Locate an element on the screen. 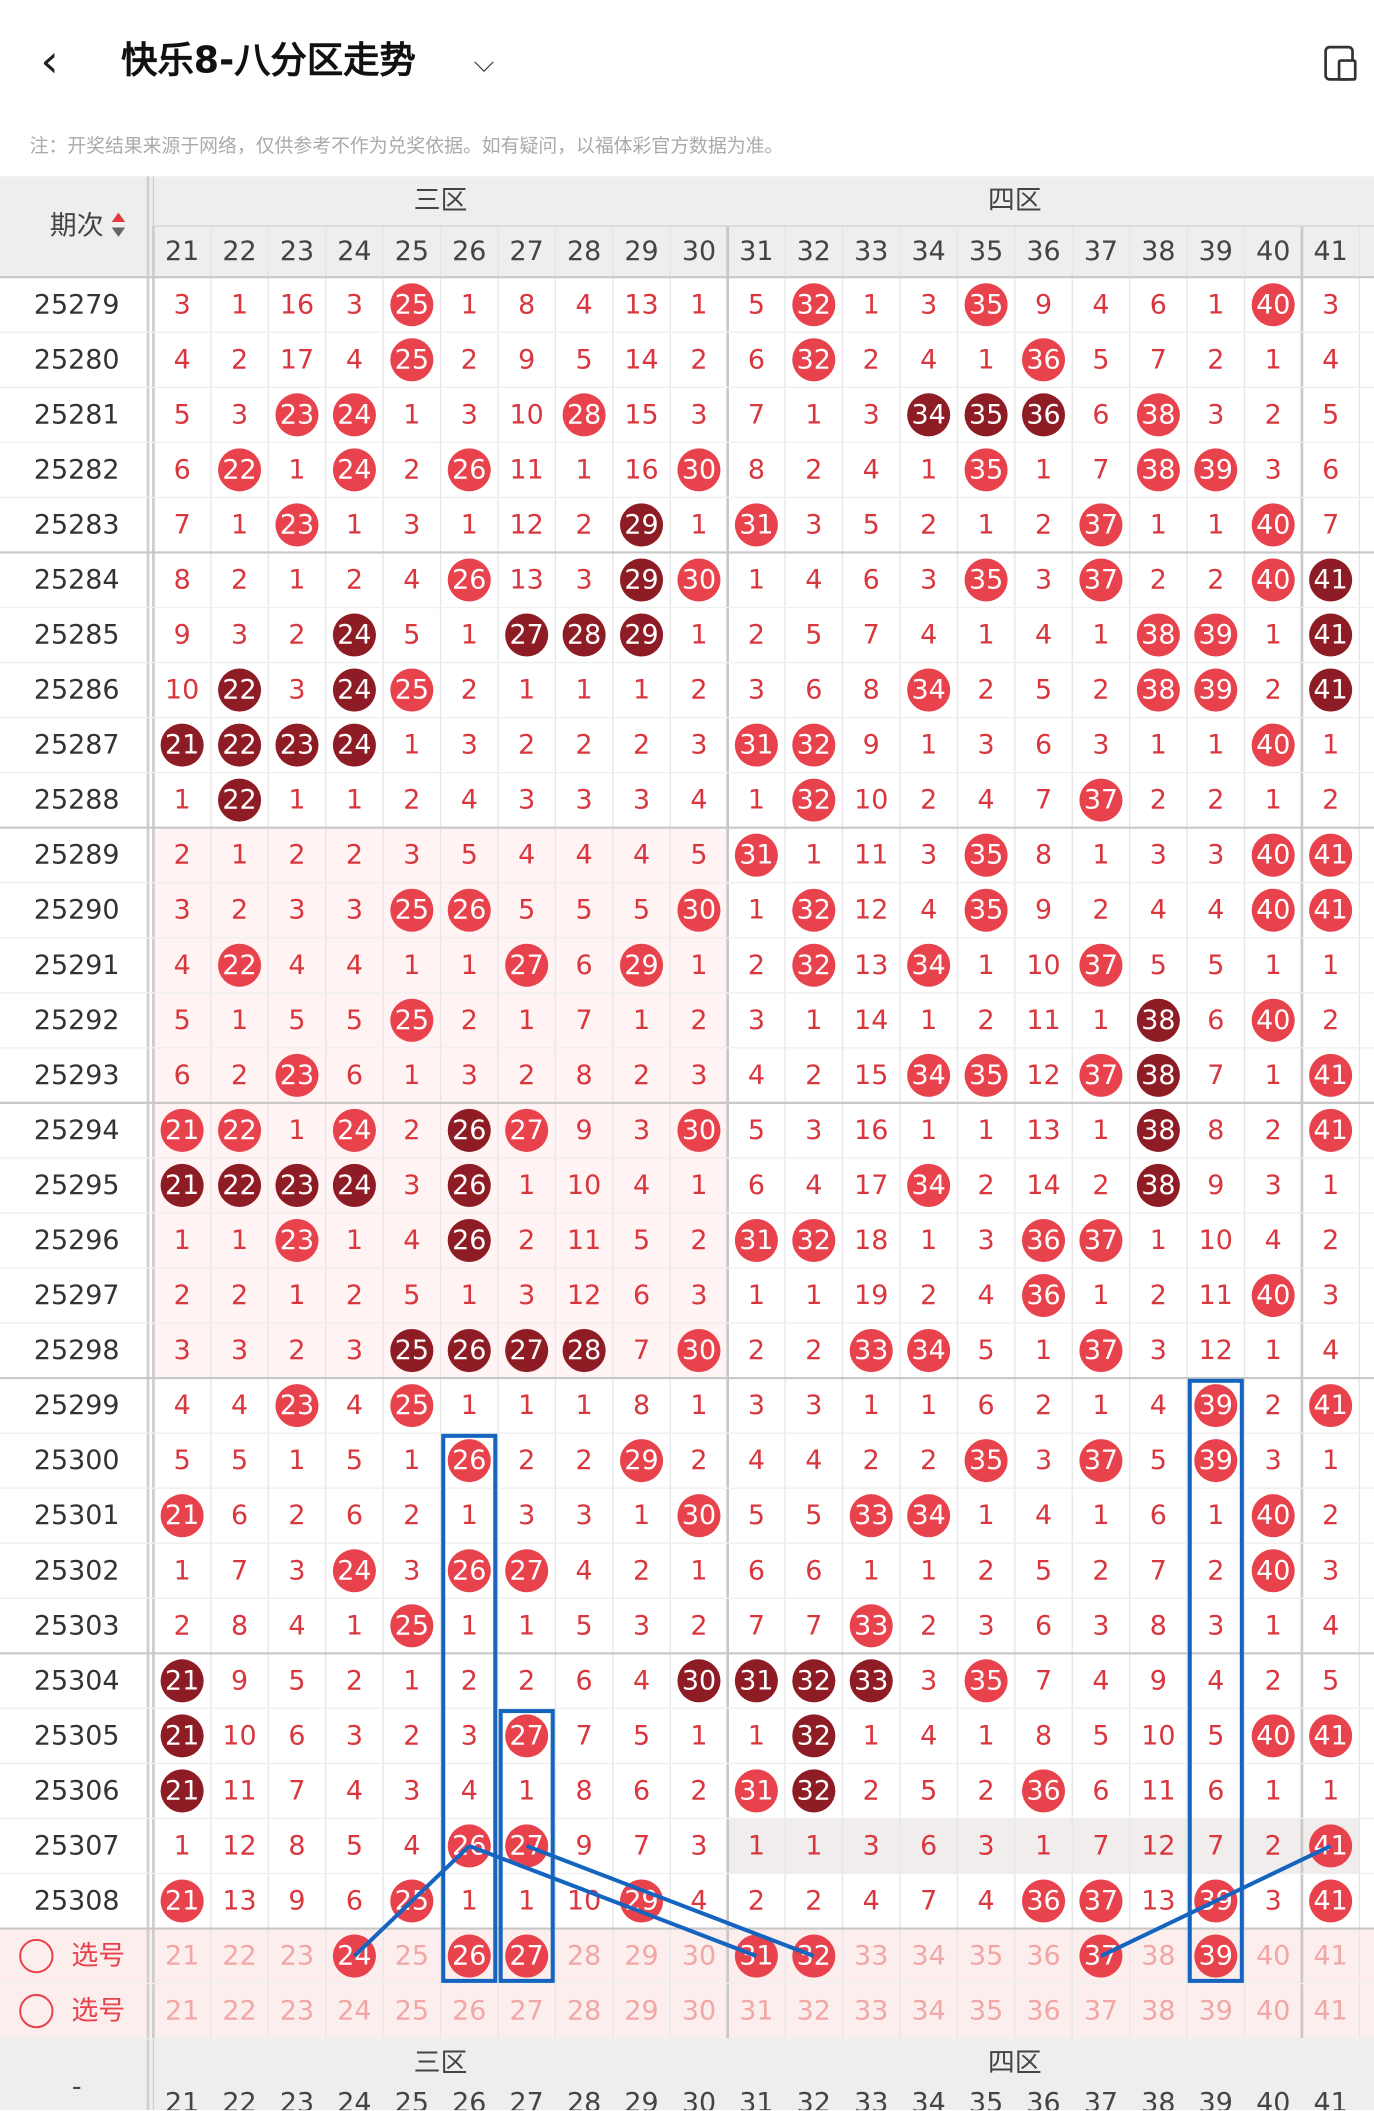 This screenshot has height=2111, width=1374. select-number: 39 is located at coordinates (1216, 2011).